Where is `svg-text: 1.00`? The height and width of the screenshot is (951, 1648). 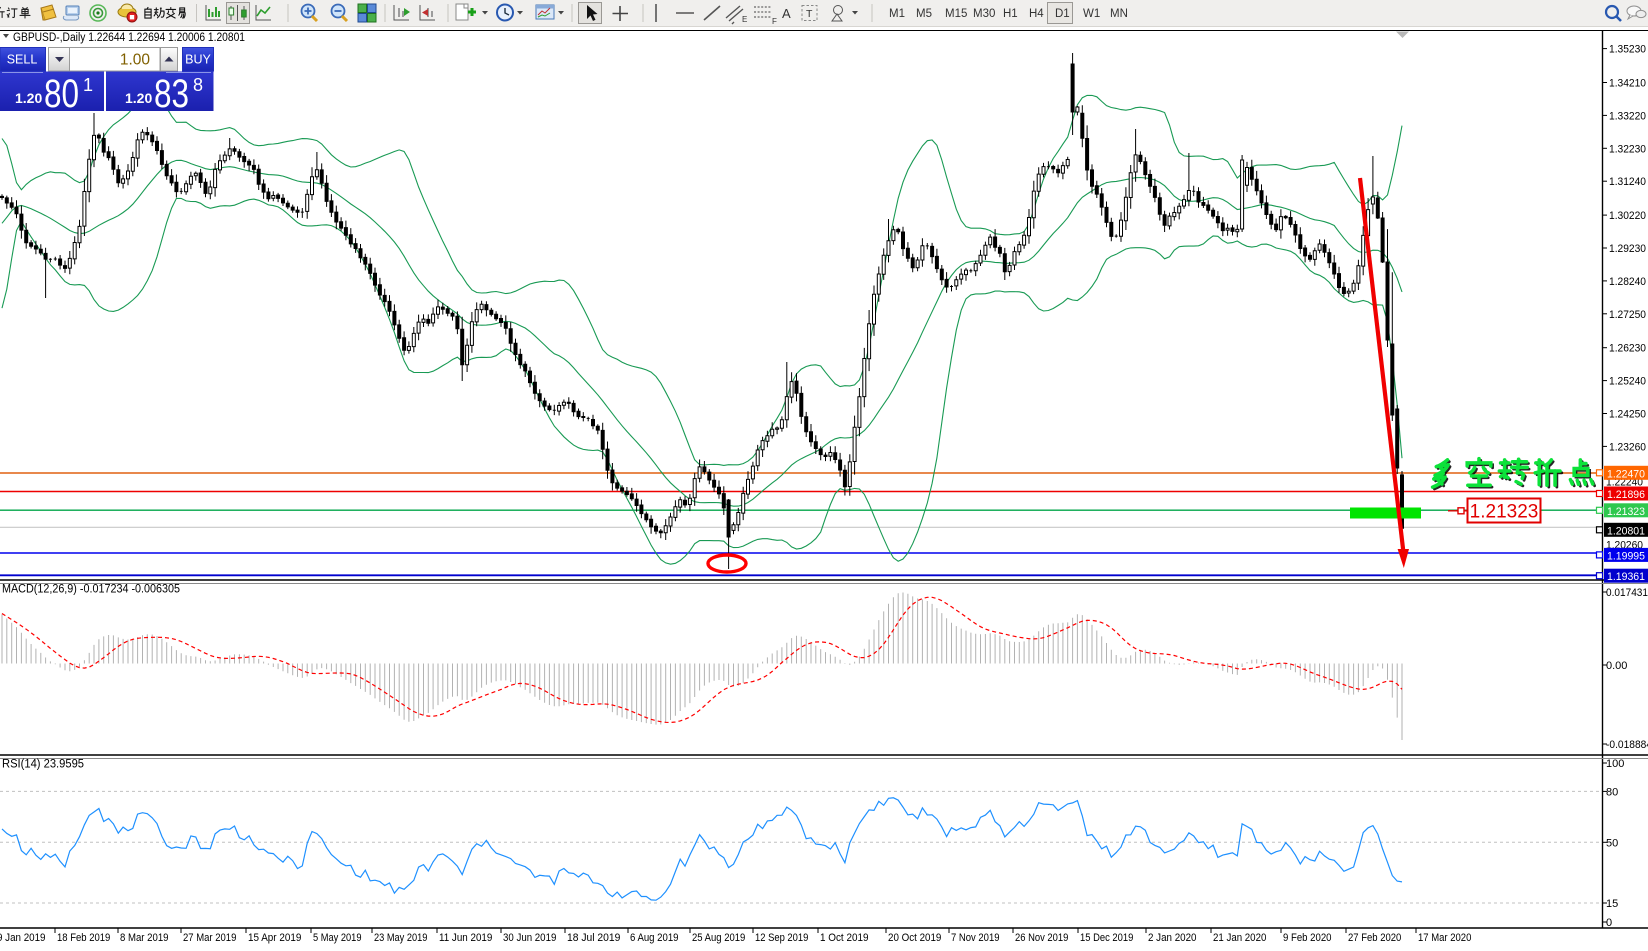
svg-text: 1.00 is located at coordinates (135, 60).